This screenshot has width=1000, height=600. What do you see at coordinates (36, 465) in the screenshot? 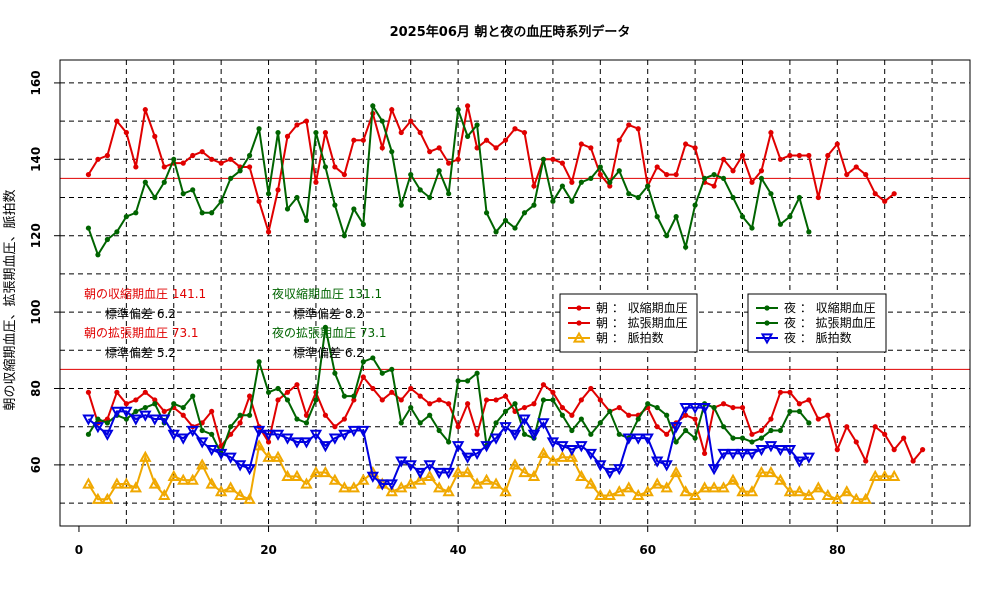
I see `y-tick-label: 60` at bounding box center [36, 465].